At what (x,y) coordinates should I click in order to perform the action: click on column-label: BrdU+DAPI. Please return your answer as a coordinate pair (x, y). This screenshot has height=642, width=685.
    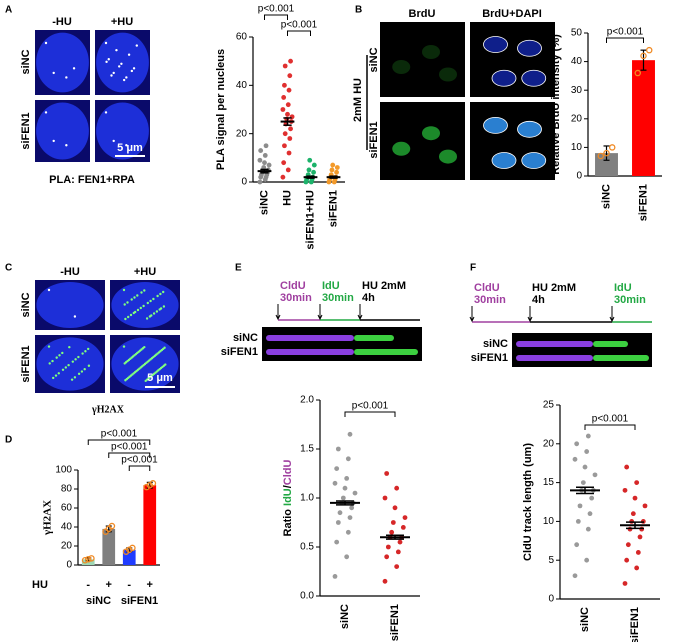
    Looking at the image, I should click on (512, 14).